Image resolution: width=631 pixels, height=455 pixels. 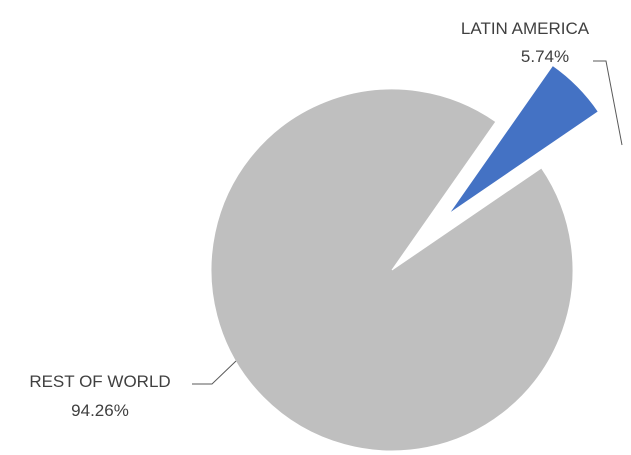 I want to click on pie-slice-latin-america, so click(x=524, y=139).